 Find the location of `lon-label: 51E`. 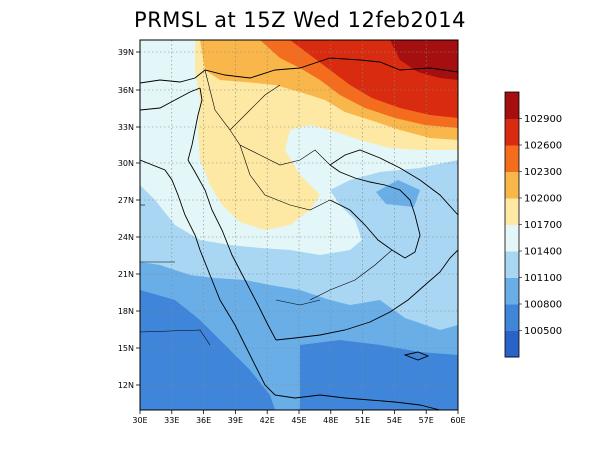

lon-label: 51E is located at coordinates (362, 420).